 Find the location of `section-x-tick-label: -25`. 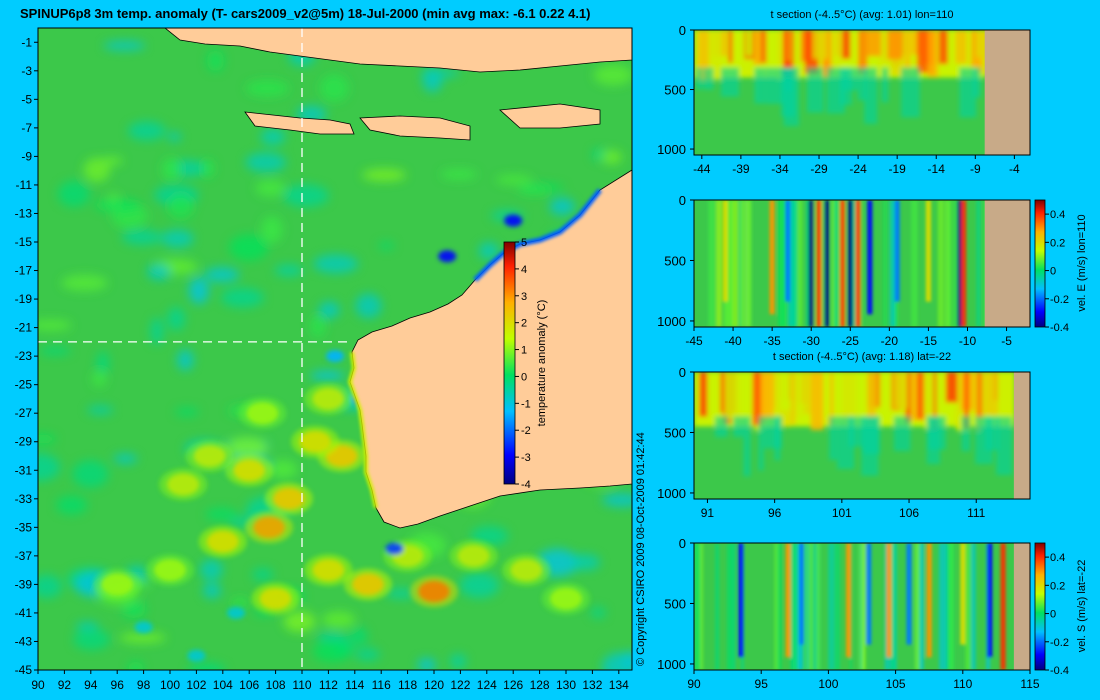

section-x-tick-label: -25 is located at coordinates (851, 341).